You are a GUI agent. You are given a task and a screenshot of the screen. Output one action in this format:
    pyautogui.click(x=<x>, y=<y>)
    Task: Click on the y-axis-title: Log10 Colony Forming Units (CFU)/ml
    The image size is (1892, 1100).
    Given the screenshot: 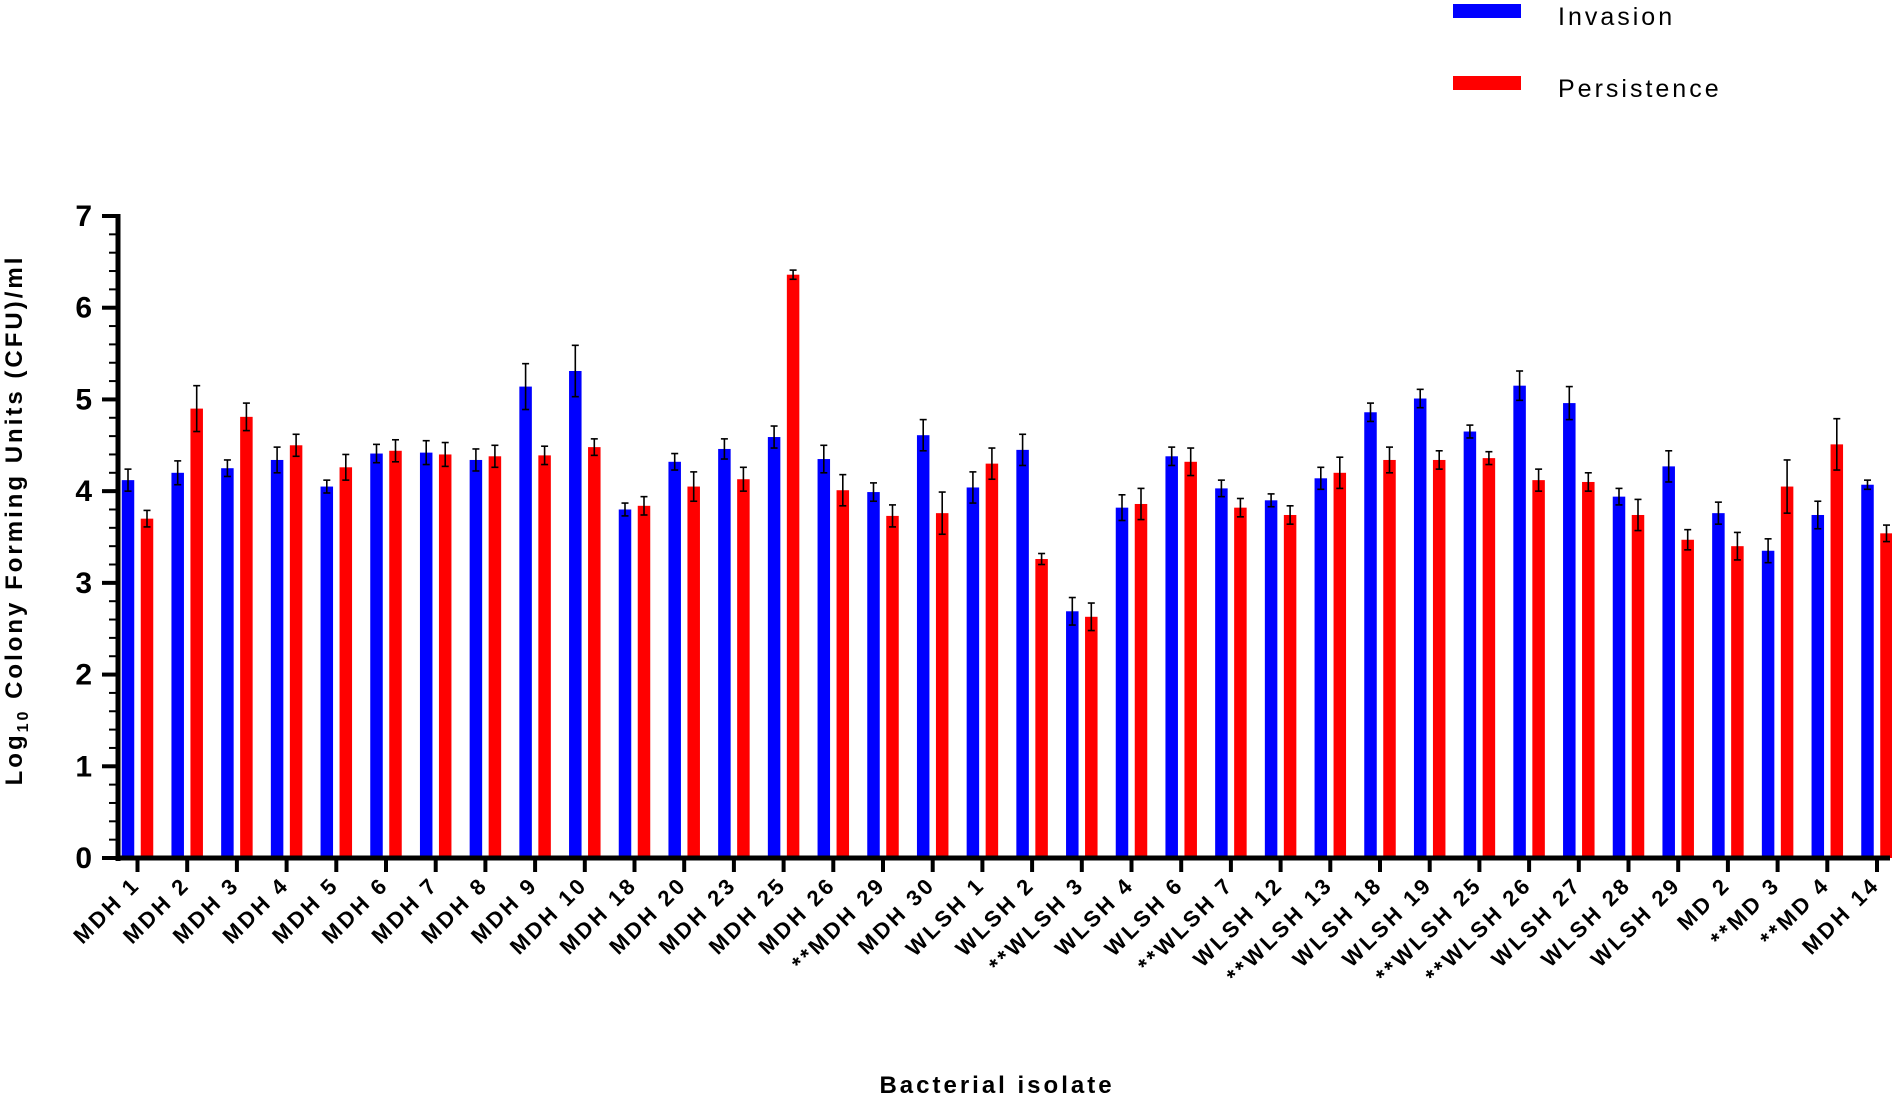 What is the action you would take?
    pyautogui.click(x=16, y=520)
    